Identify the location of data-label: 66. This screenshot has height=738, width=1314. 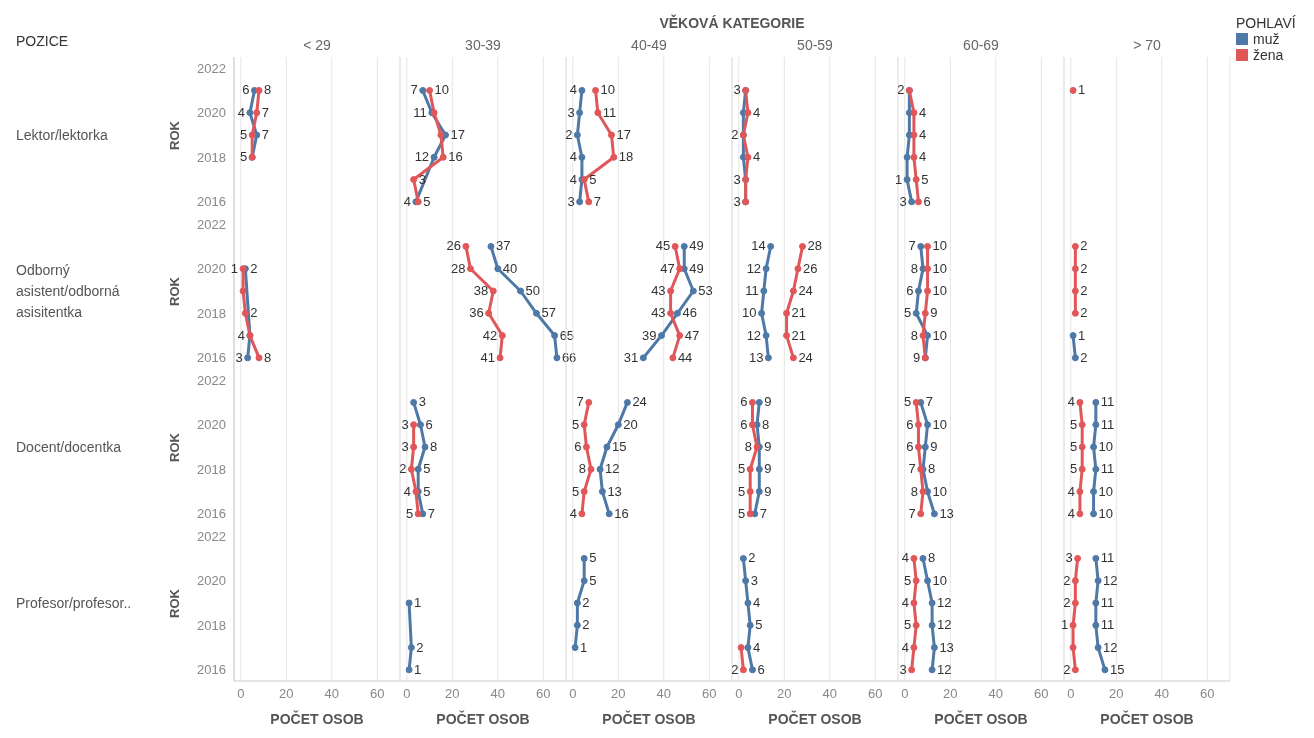
(569, 357).